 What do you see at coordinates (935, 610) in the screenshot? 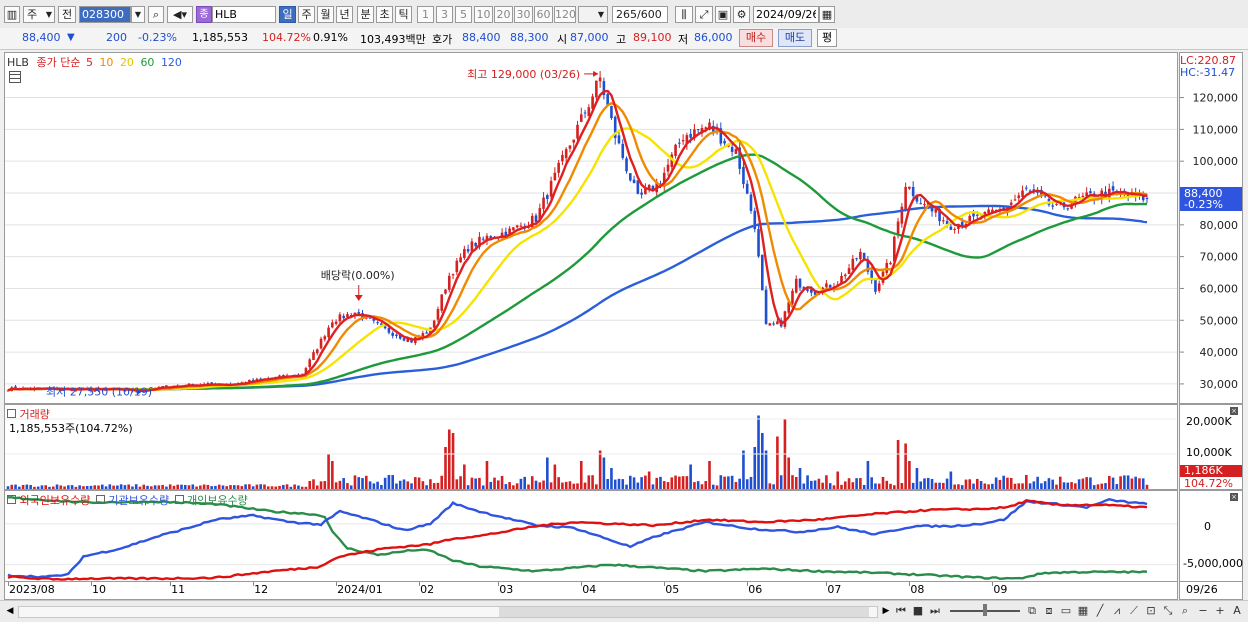
I see `last-icon: ⏭` at bounding box center [935, 610].